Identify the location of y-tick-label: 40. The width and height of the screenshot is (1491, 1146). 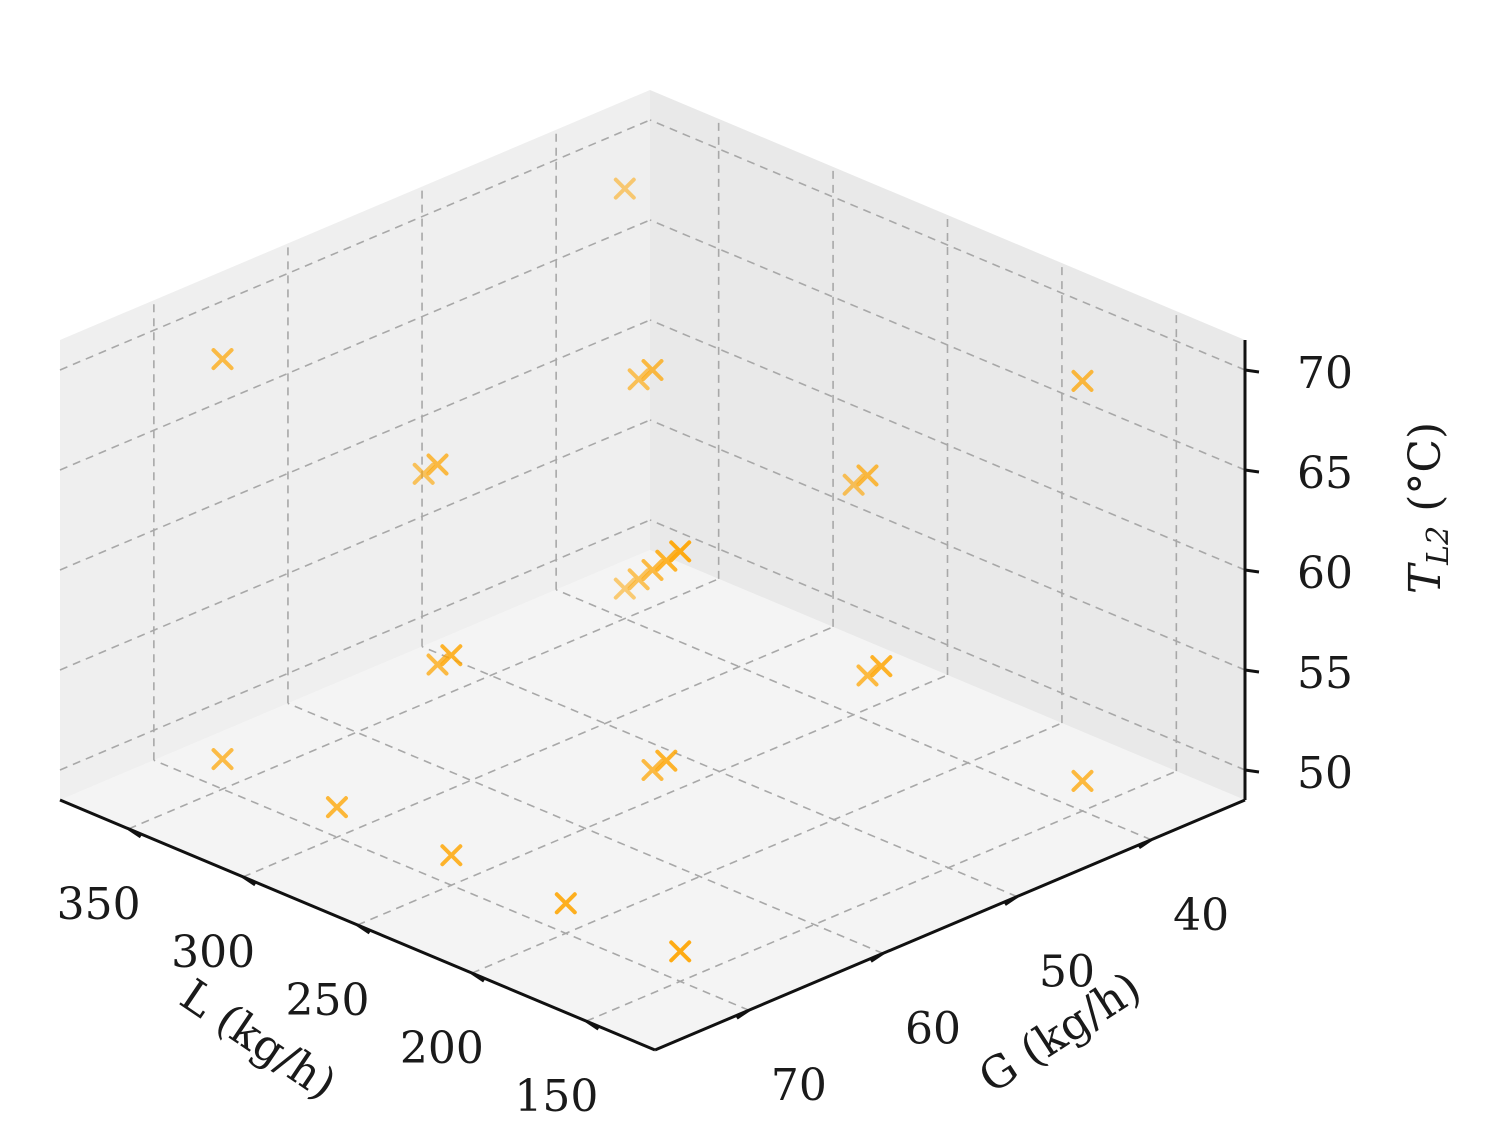
(1201, 915).